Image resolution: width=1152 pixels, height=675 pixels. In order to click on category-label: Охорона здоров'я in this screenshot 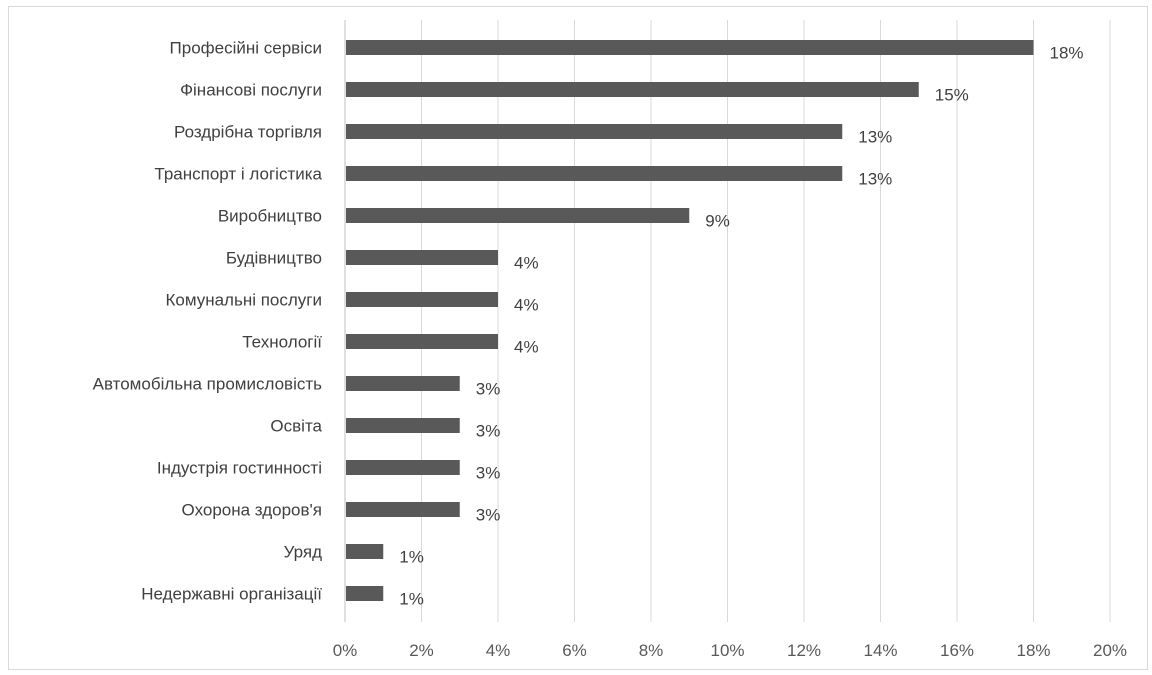, I will do `click(252, 510)`.